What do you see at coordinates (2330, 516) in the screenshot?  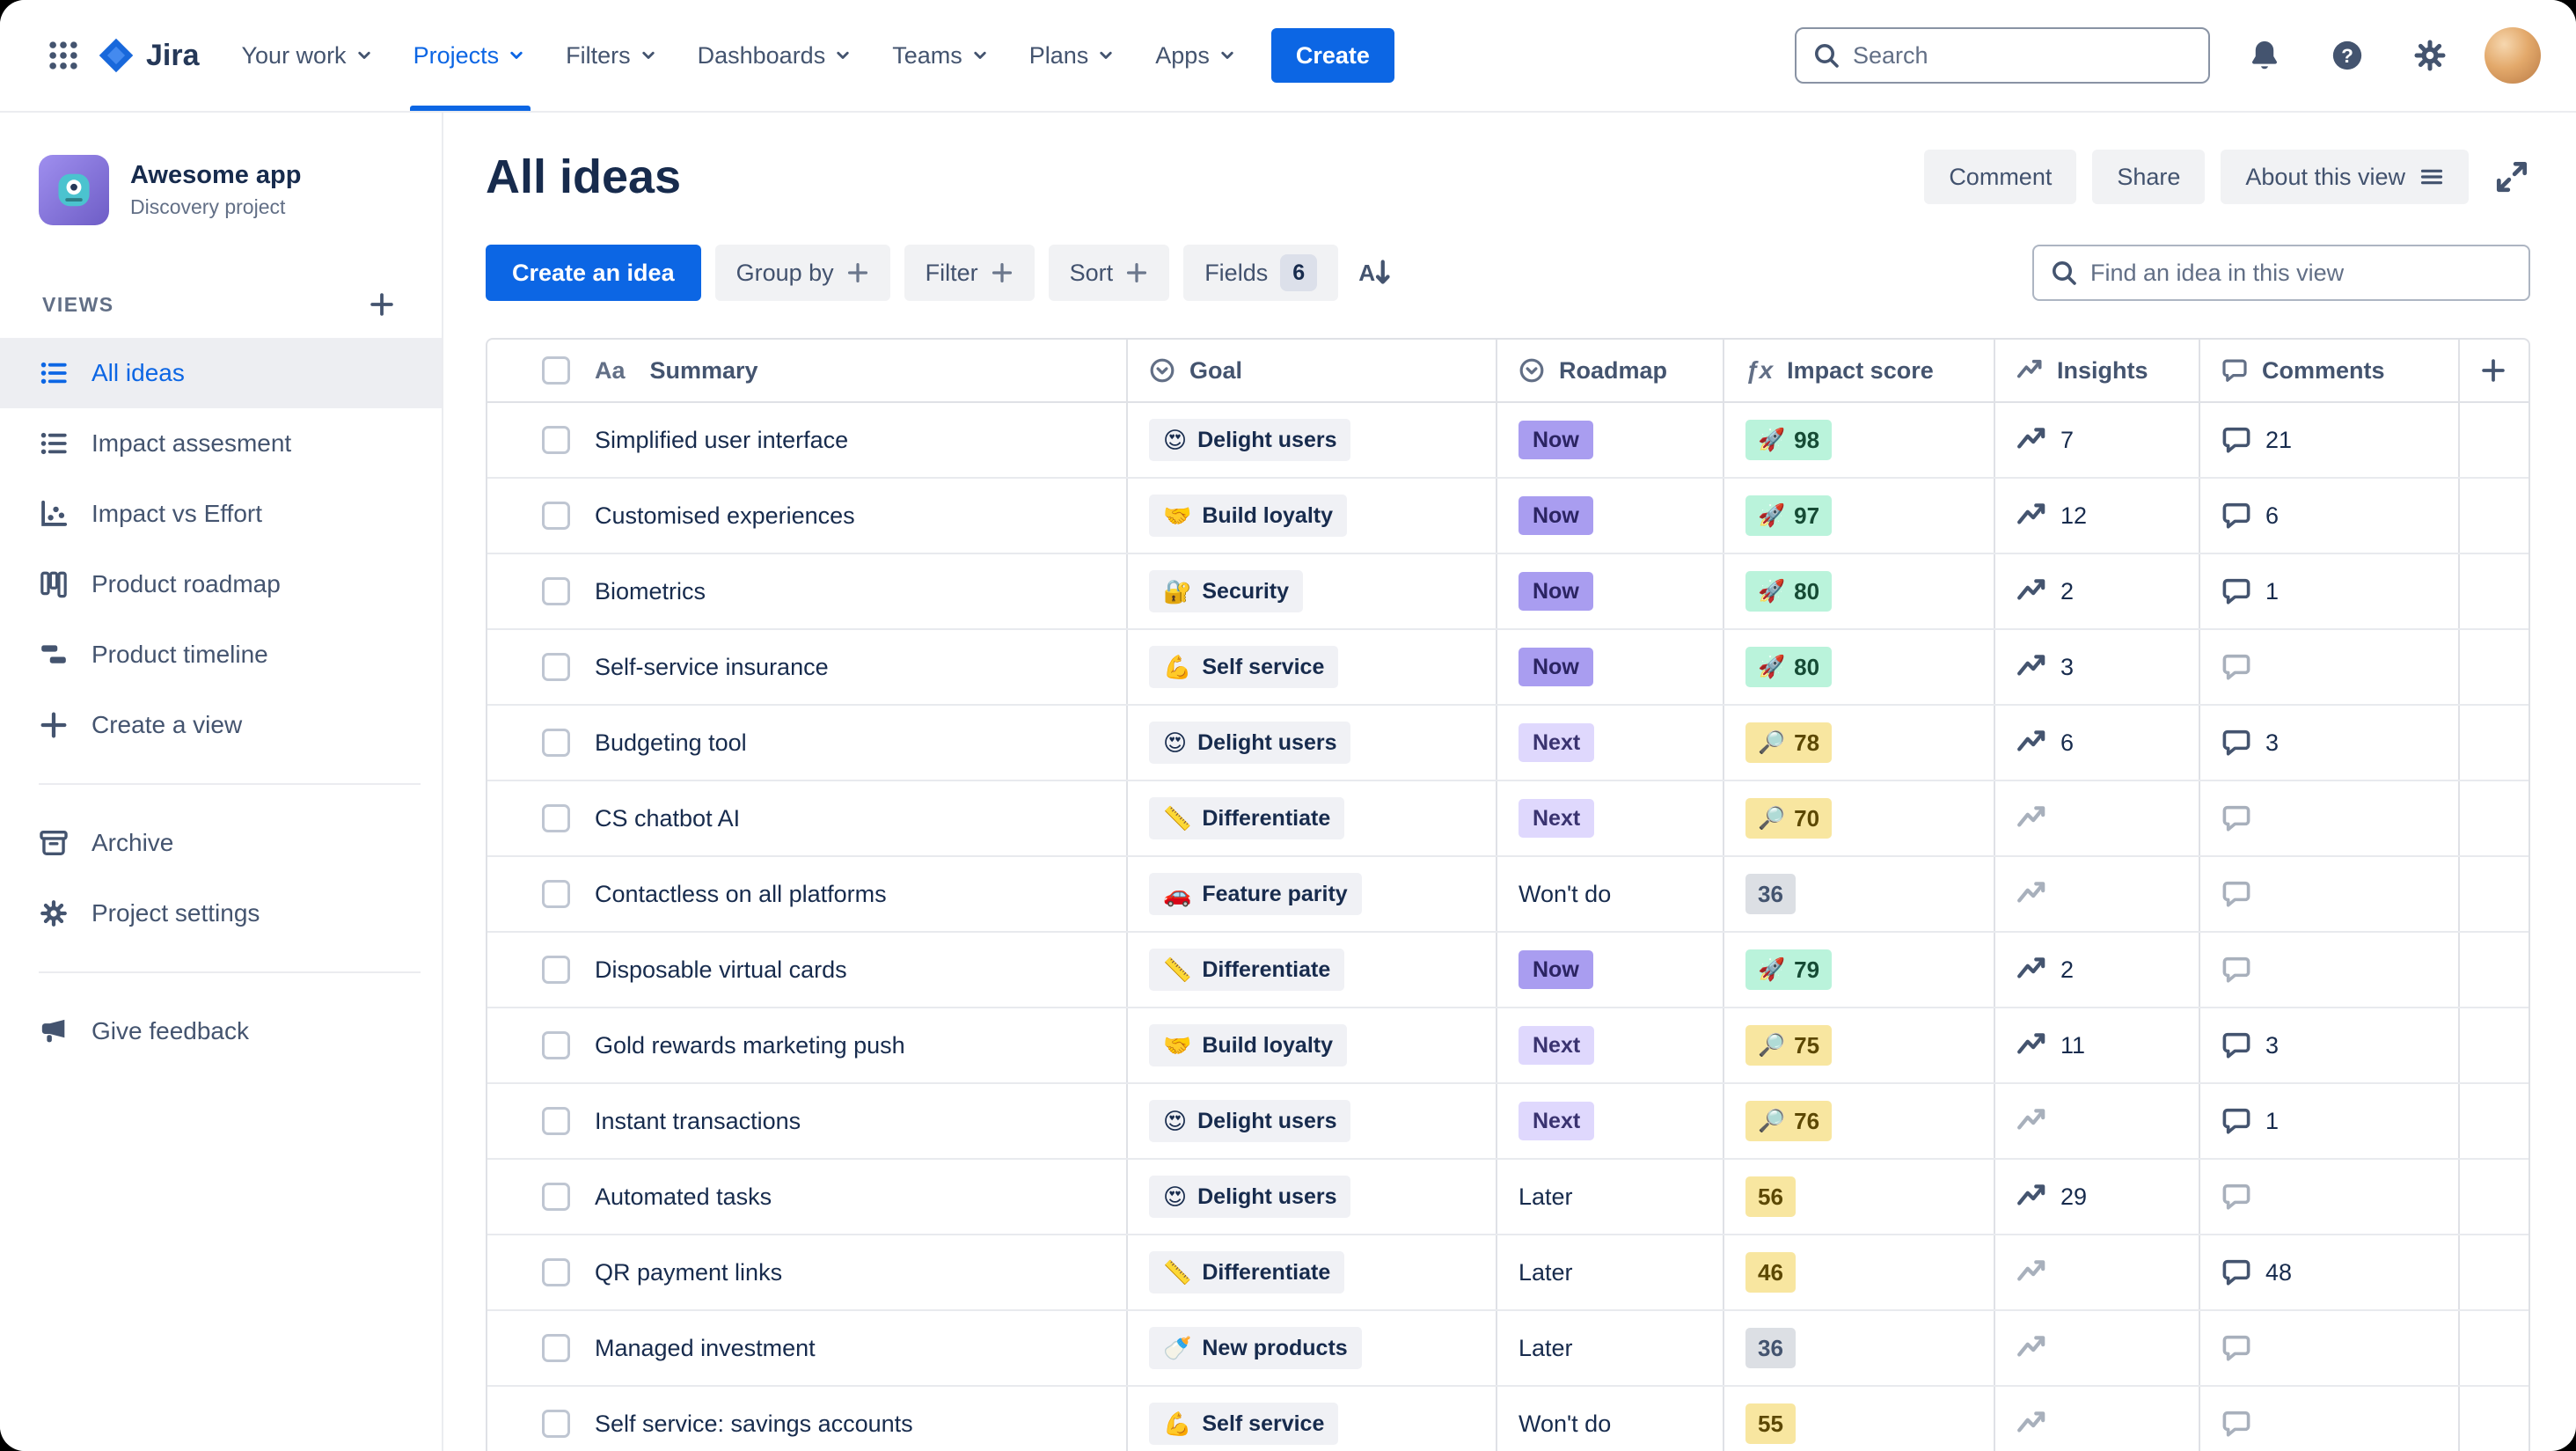 I see `comments-cell: 6` at bounding box center [2330, 516].